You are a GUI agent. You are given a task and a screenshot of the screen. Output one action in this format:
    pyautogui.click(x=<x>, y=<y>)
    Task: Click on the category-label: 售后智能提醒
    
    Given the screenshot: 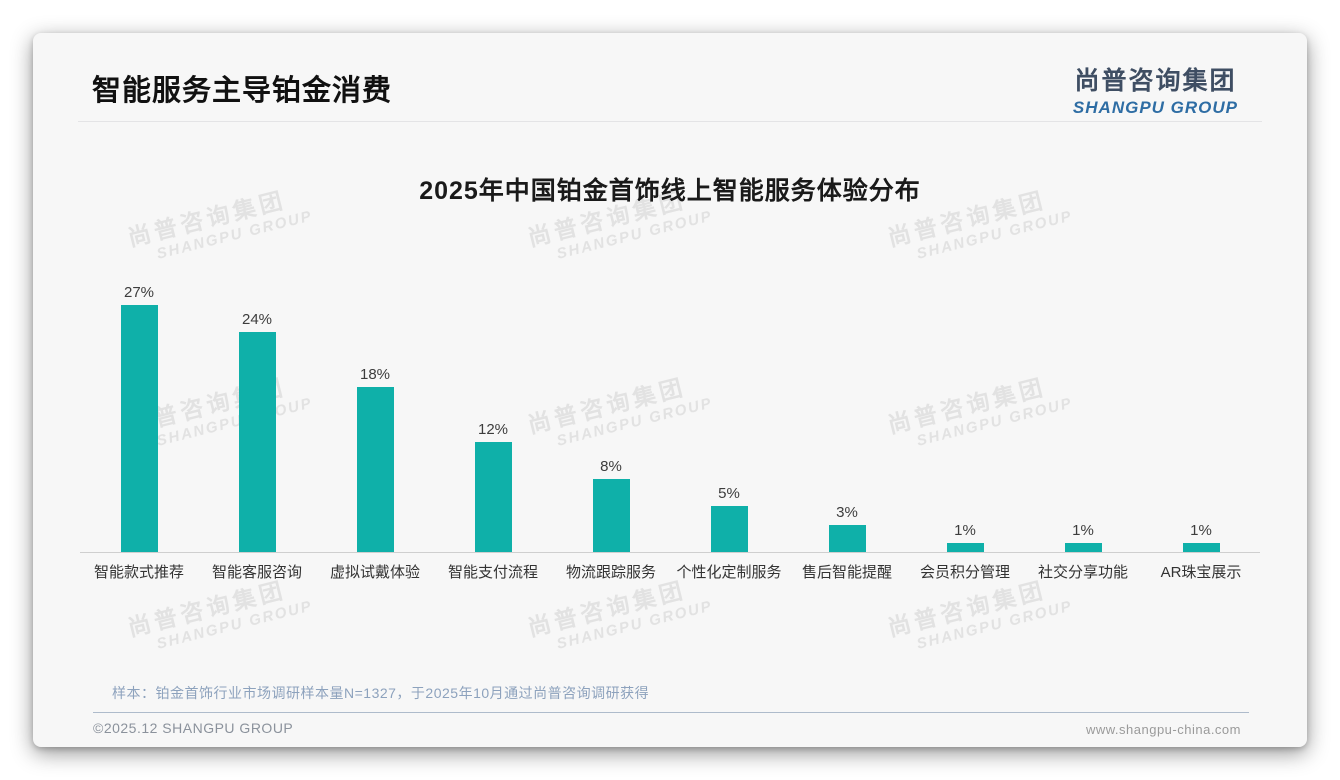 What is the action you would take?
    pyautogui.click(x=846, y=572)
    